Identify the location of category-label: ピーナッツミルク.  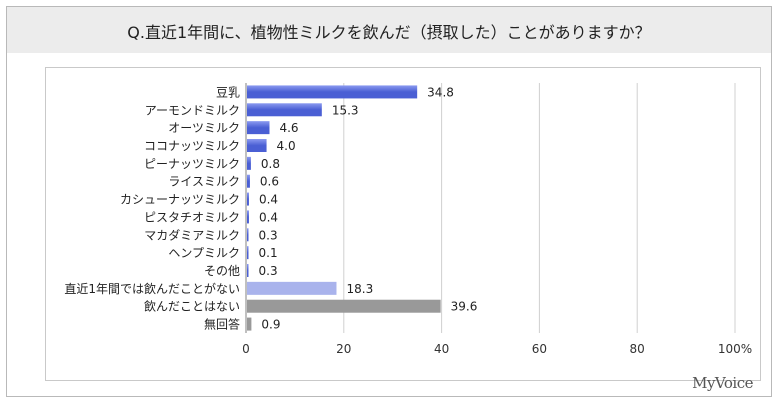
(192, 164).